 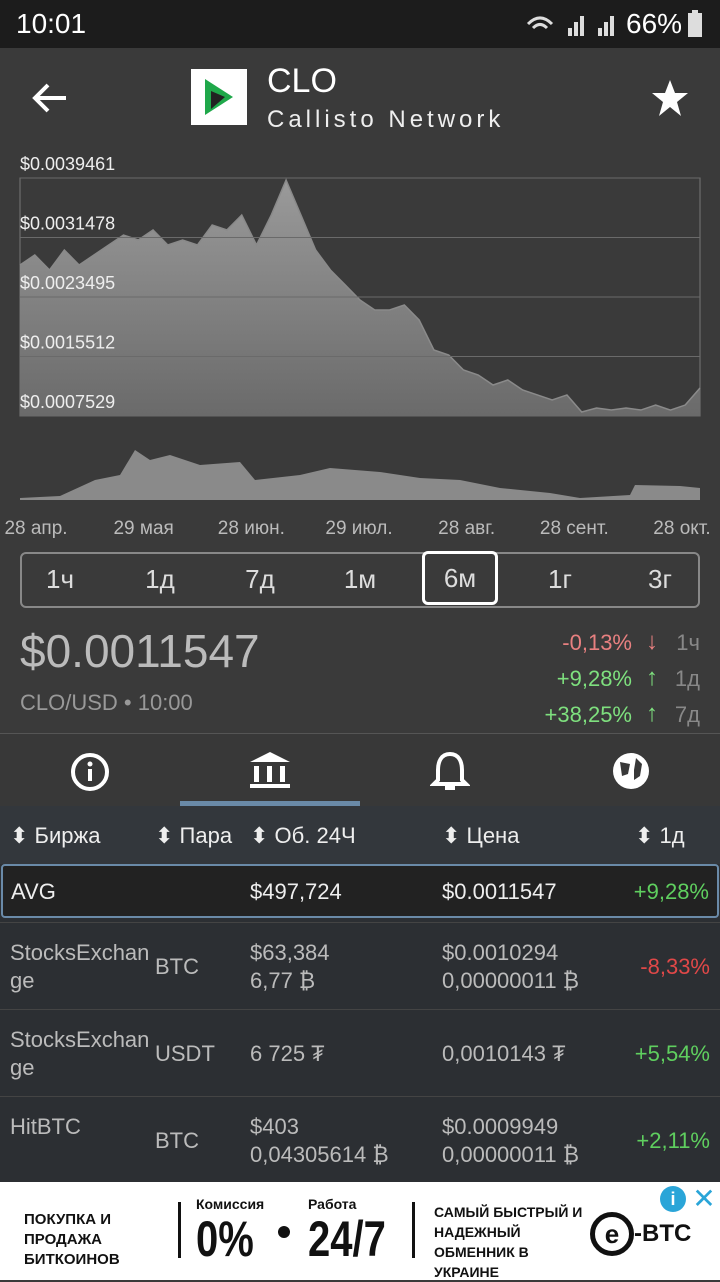 What do you see at coordinates (315, 835) in the screenshot?
I see `header-cell: Об. 24Ч` at bounding box center [315, 835].